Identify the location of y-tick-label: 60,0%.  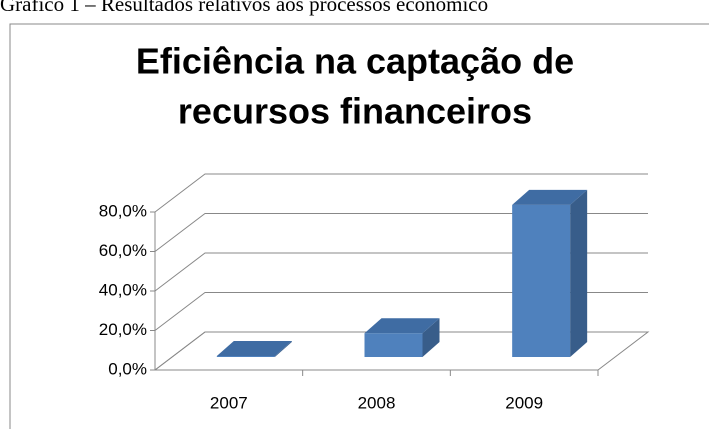
(123, 250).